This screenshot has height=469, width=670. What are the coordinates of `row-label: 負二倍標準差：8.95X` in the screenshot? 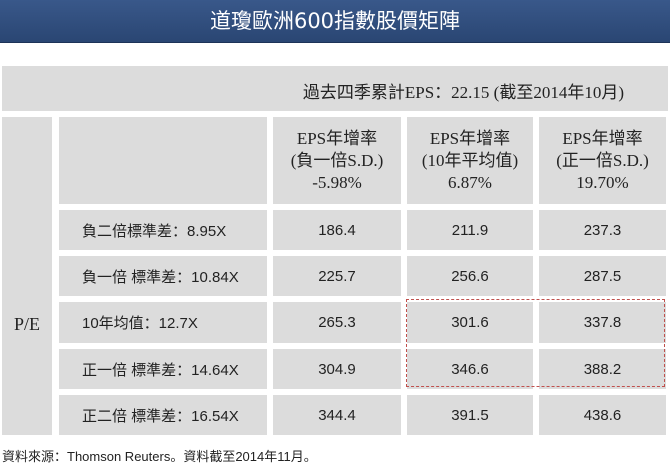 It's located at (163, 230).